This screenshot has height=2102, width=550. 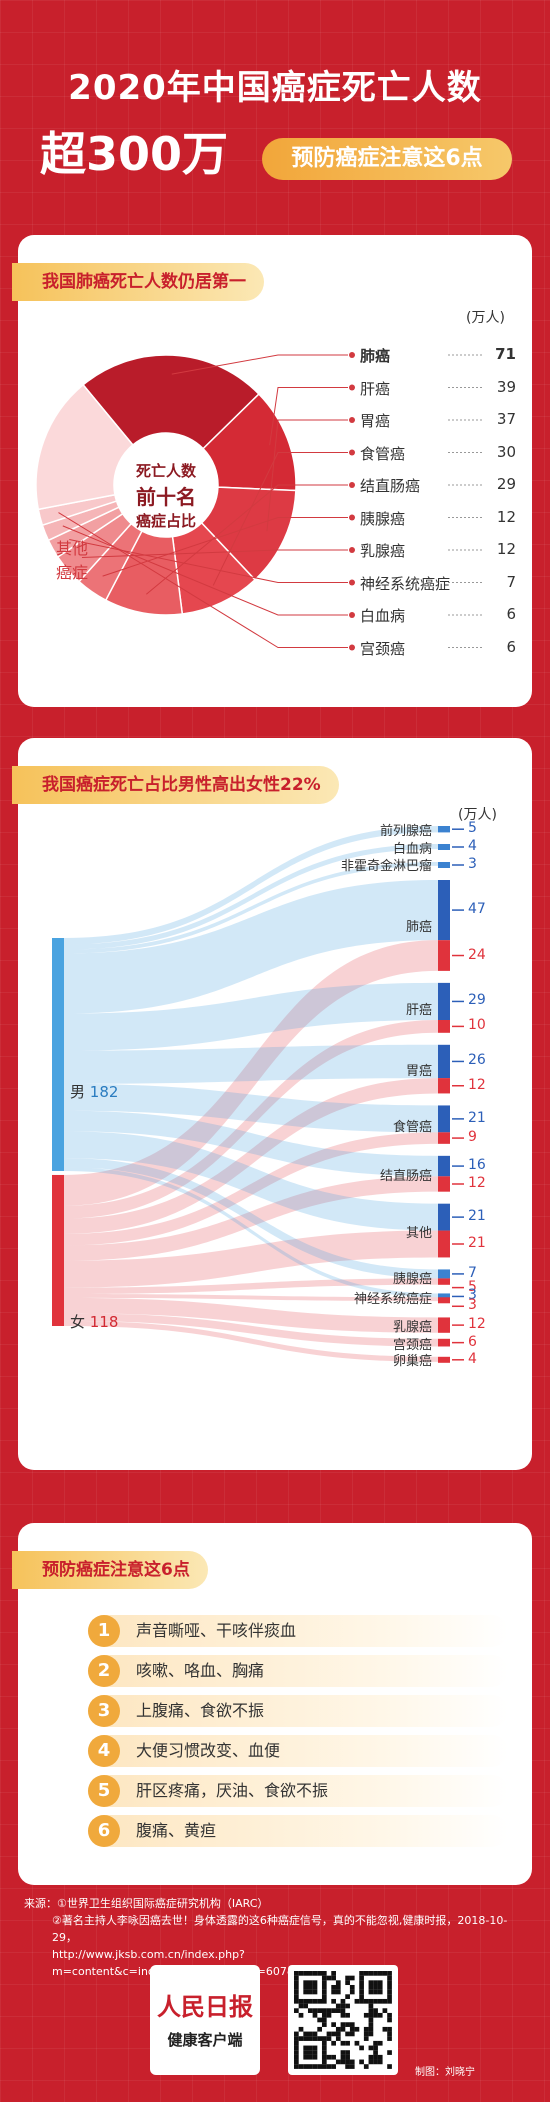 What do you see at coordinates (418, 1072) in the screenshot?
I see `target-label-5: 胃癌` at bounding box center [418, 1072].